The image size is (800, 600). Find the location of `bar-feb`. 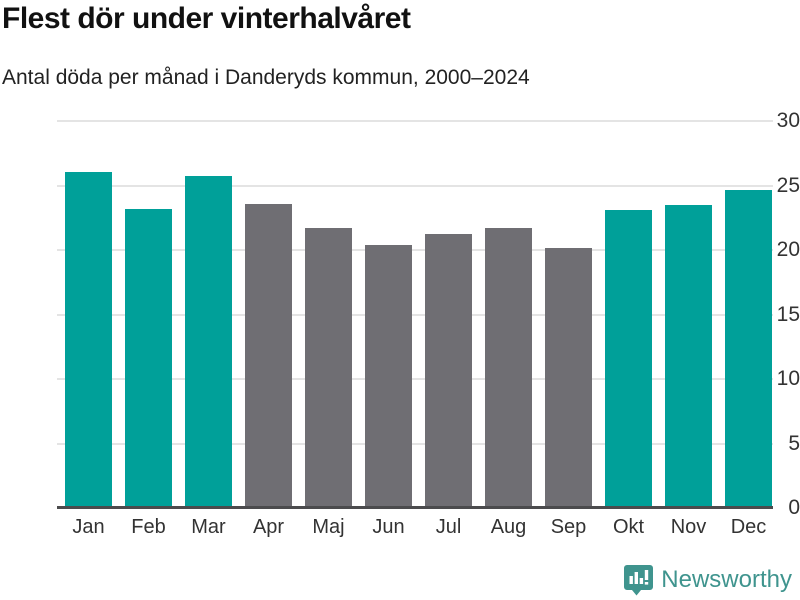

bar-feb is located at coordinates (148, 358).